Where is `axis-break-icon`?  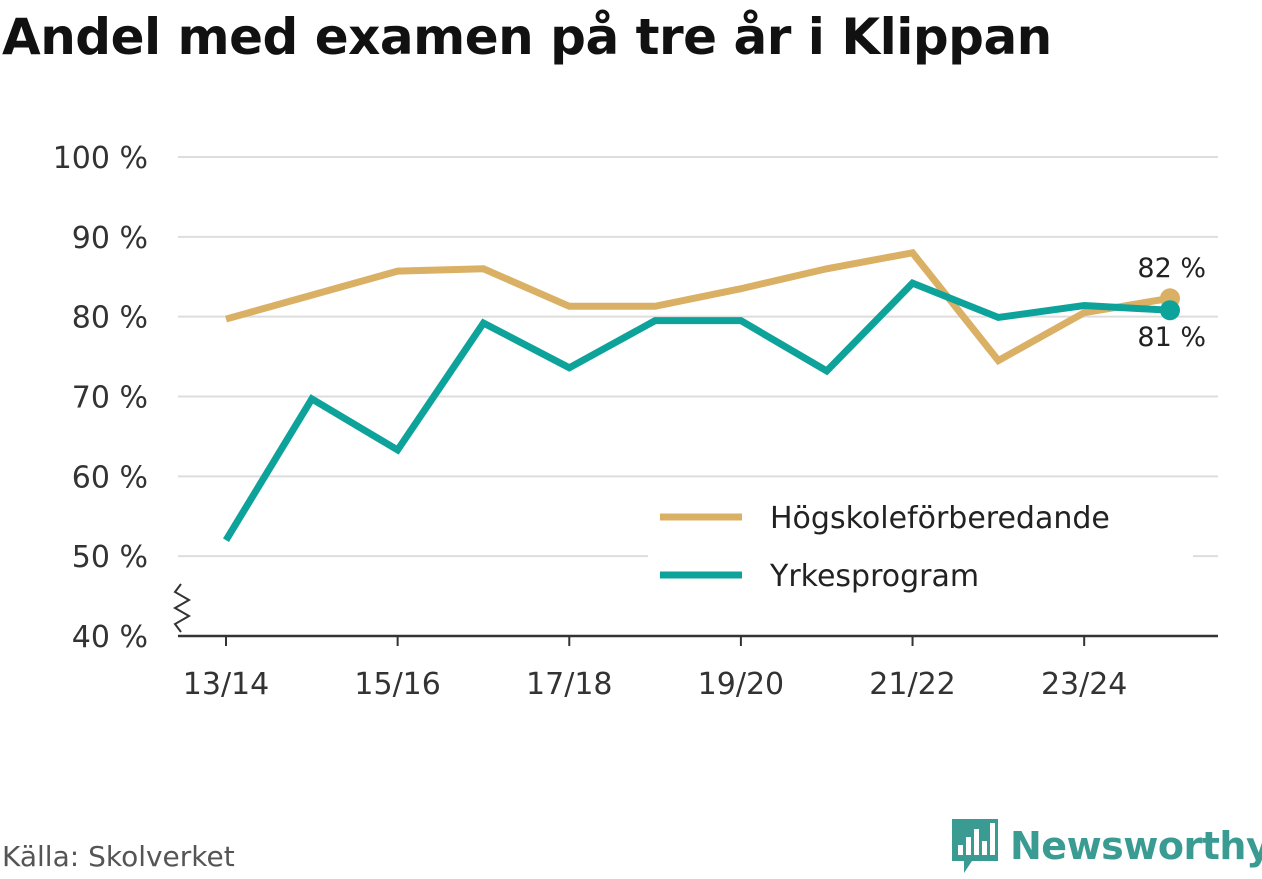 axis-break-icon is located at coordinates (182, 608).